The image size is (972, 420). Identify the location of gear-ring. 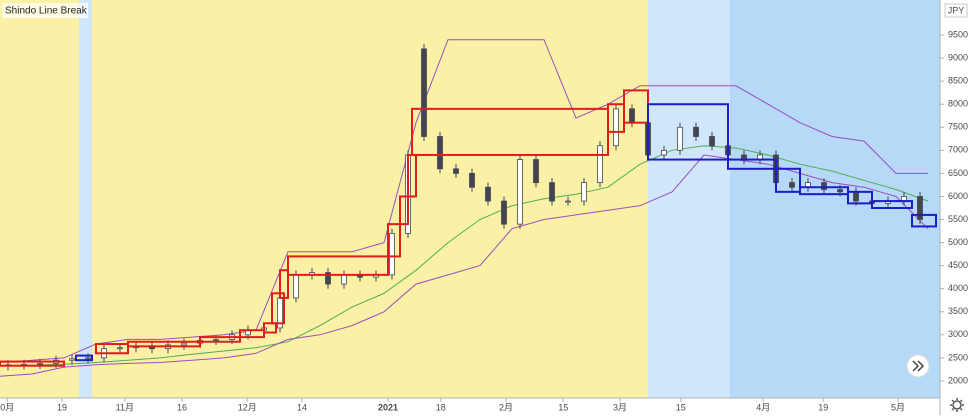
(957, 405).